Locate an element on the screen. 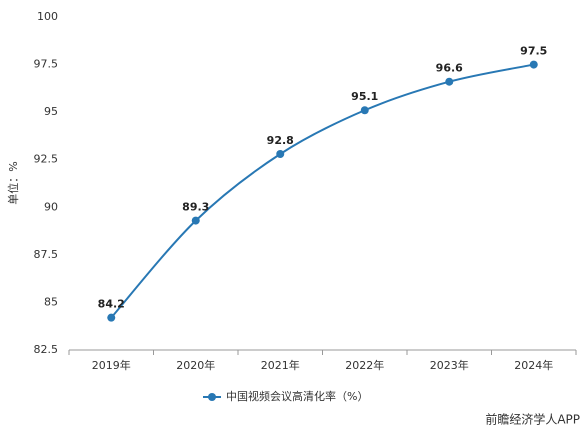  x-tick-label: 2021年 is located at coordinates (280, 365).